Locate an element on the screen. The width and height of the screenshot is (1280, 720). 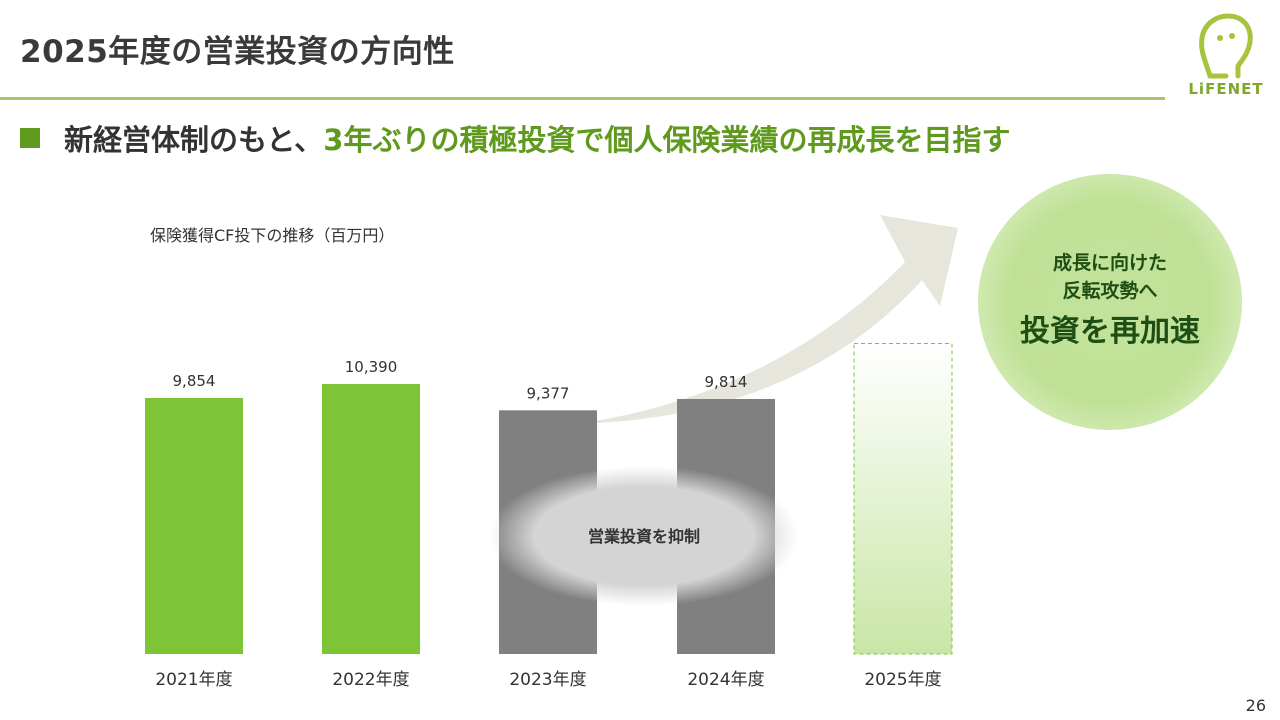
value-label-2023年度: 9,377 is located at coordinates (548, 393).